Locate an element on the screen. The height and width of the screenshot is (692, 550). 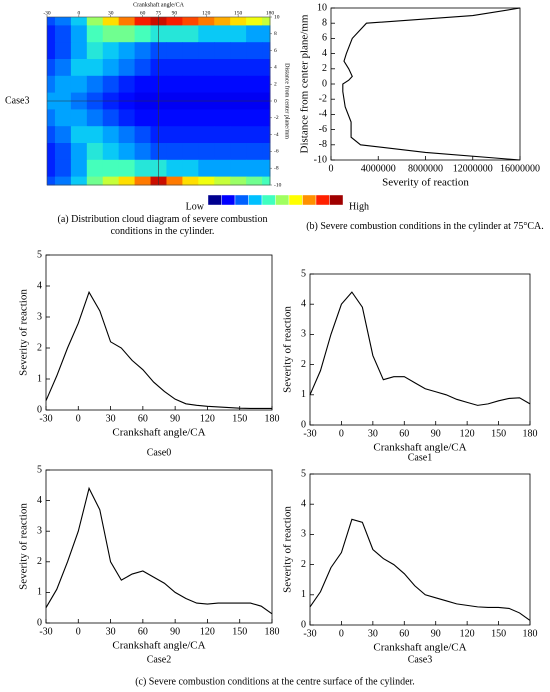
y-axis-label: Distance from center plane/mm is located at coordinates (287, 101).